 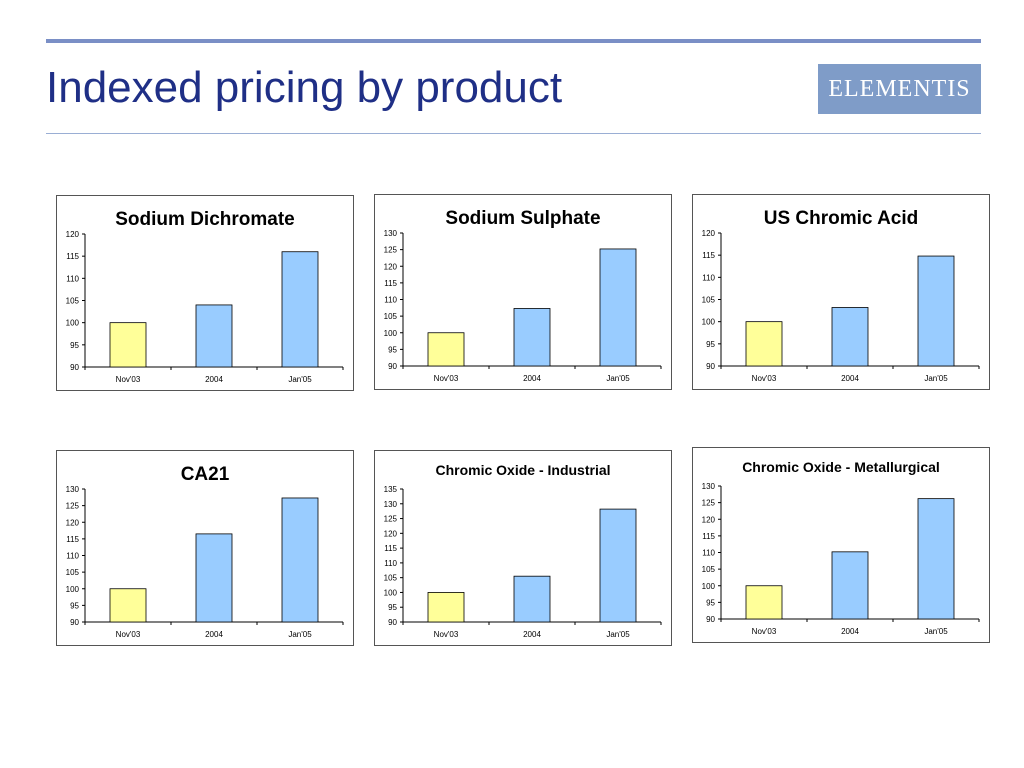 What do you see at coordinates (204, 219) in the screenshot?
I see `chart-title: Sodium Dichromate` at bounding box center [204, 219].